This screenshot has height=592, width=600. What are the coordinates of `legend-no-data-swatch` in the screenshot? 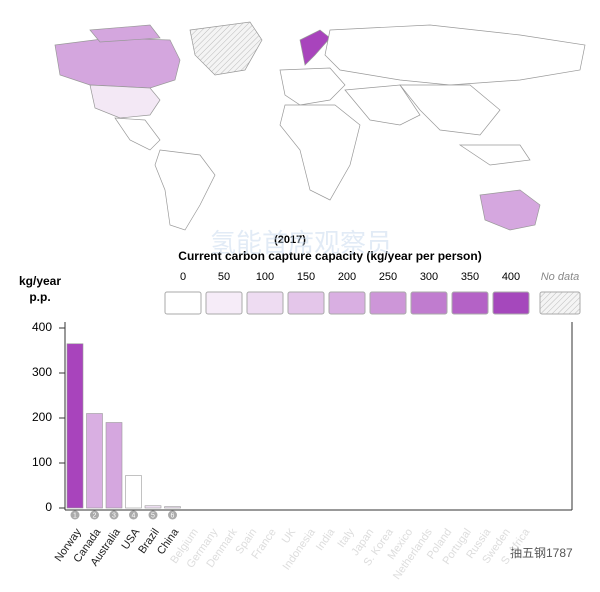 It's located at (560, 303).